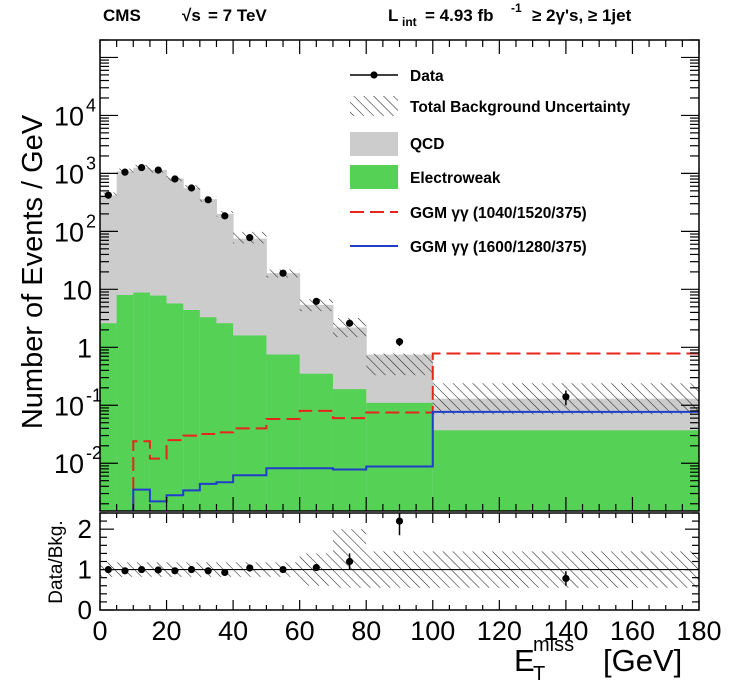 The width and height of the screenshot is (729, 682). What do you see at coordinates (409, 22) in the screenshot?
I see `lumi-sub: int` at bounding box center [409, 22].